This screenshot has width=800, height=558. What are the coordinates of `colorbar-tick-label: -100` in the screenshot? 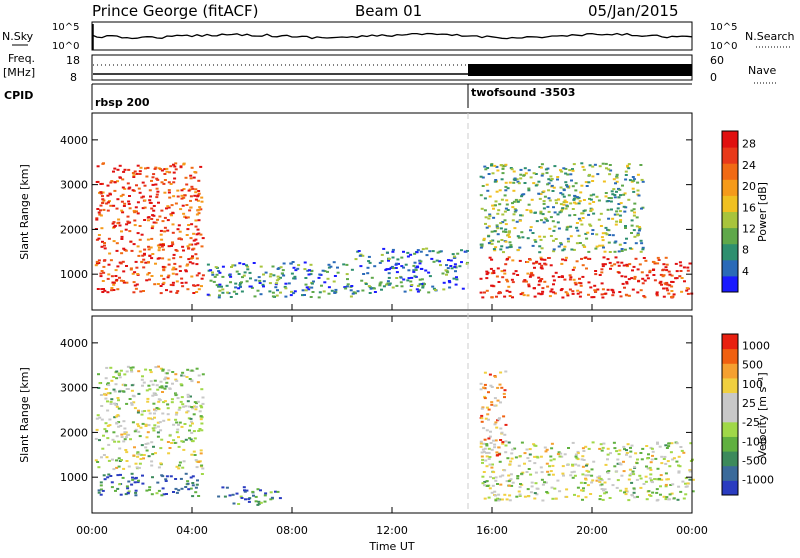 It's located at (754, 441).